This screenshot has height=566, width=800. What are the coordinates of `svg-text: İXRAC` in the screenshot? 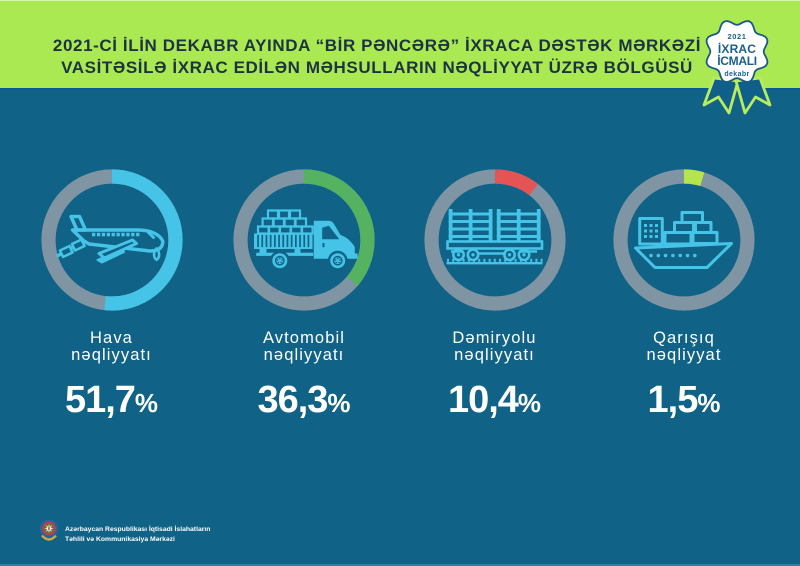 It's located at (737, 48).